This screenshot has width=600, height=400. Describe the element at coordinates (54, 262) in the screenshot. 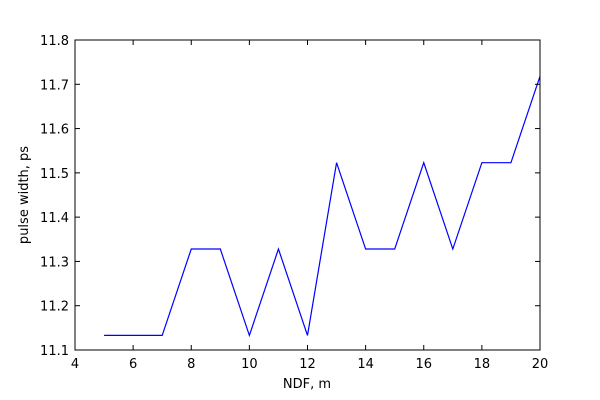

I see `y-tick-label: 11.3` at that location.